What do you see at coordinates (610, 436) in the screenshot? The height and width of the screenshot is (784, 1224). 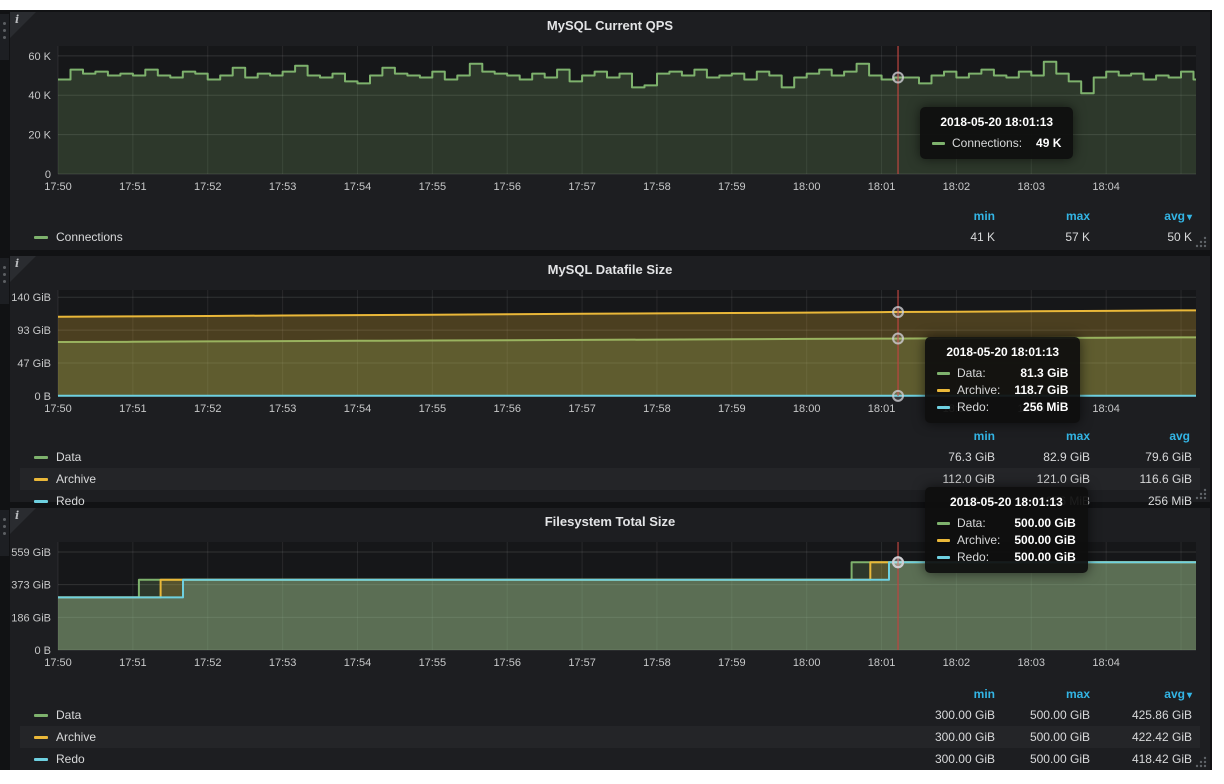 I see `legend-header: min max avg` at bounding box center [610, 436].